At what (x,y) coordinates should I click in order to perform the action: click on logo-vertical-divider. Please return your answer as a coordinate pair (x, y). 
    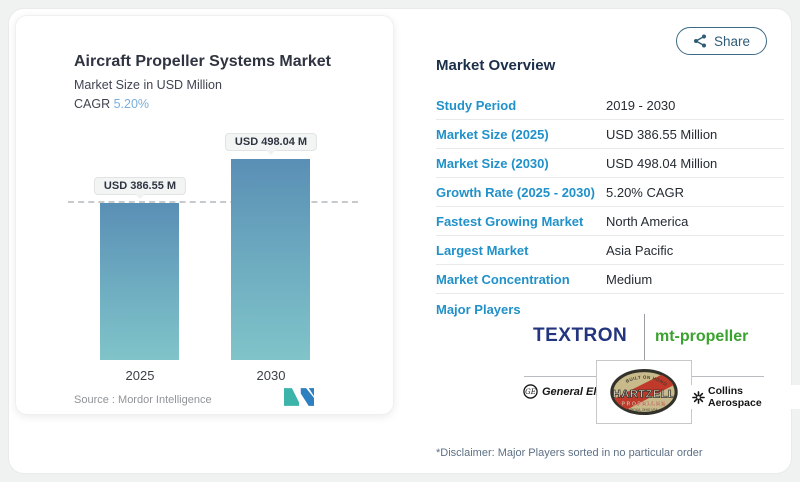
    Looking at the image, I should click on (644, 337).